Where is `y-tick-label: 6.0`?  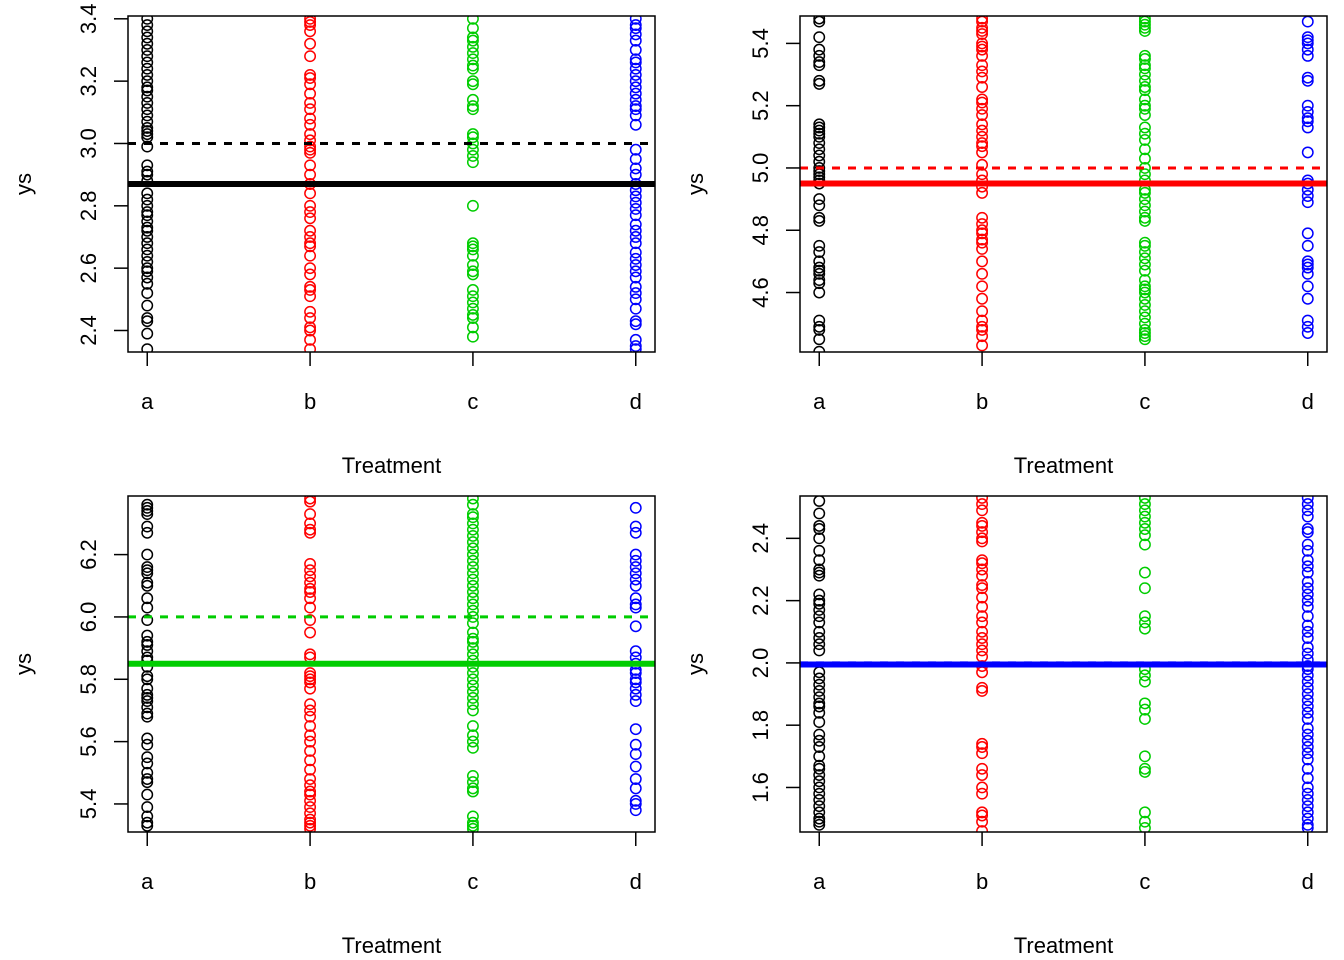
y-tick-label: 6.0 is located at coordinates (88, 617).